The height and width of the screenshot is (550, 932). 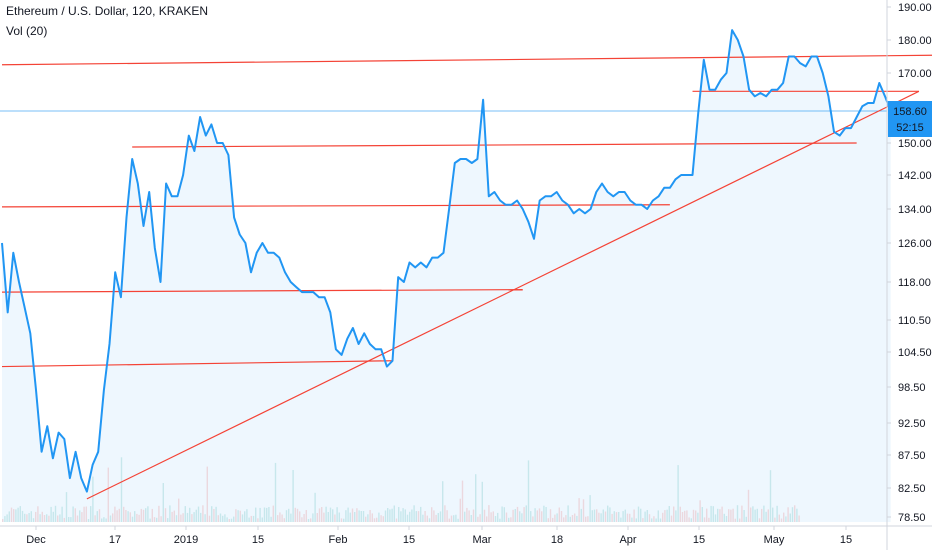 I want to click on time-tick-label: Mar, so click(x=482, y=540).